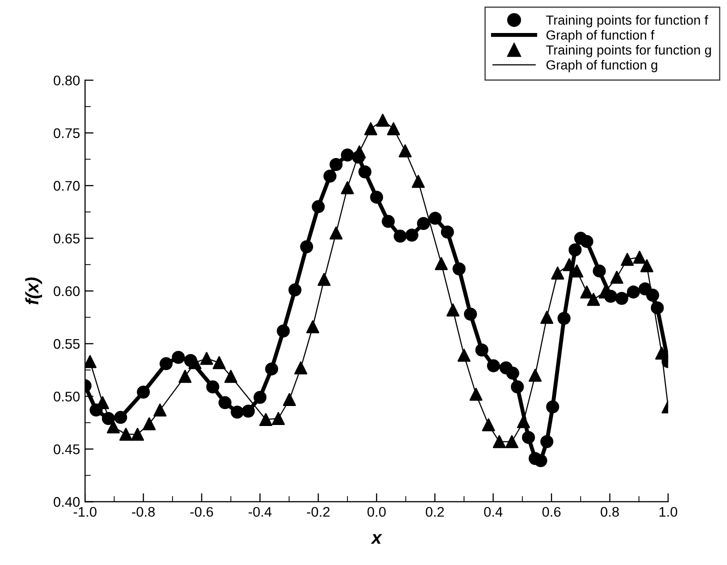 This screenshot has height=565, width=727. Describe the element at coordinates (600, 36) in the screenshot. I see `legend-label: Graph of function f` at that location.